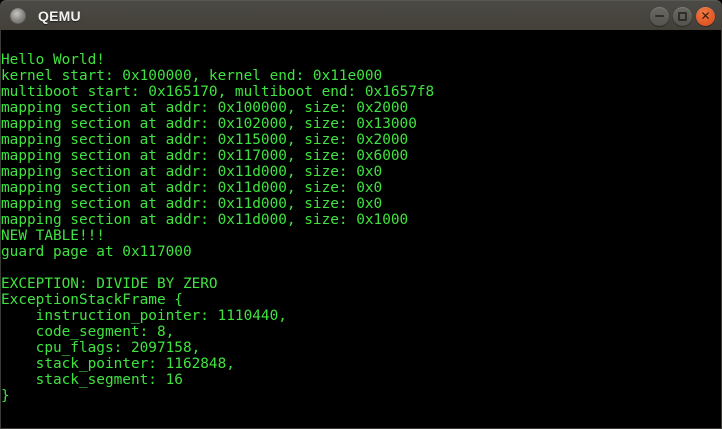 The image size is (722, 429). I want to click on close-button: ✕, so click(705, 16).